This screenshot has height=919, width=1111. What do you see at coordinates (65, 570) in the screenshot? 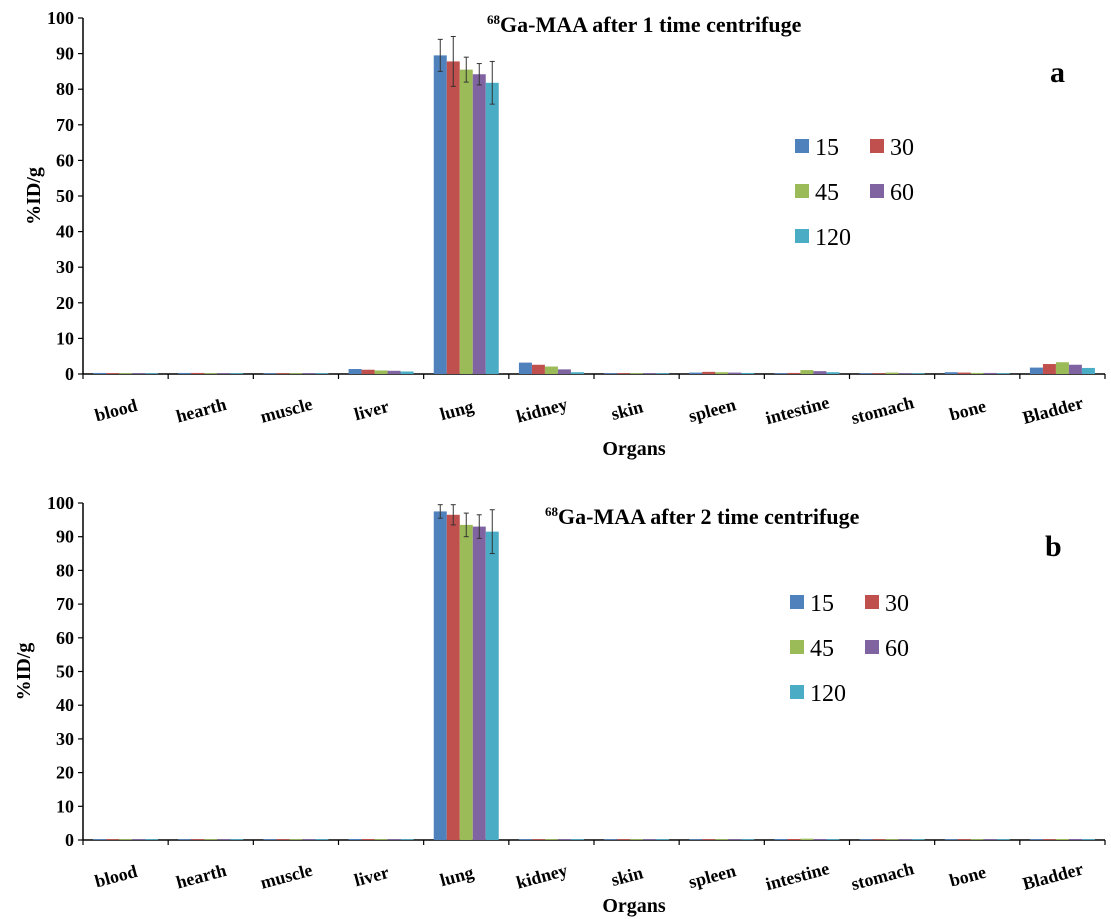
I see `y-tick-label: 80` at bounding box center [65, 570].